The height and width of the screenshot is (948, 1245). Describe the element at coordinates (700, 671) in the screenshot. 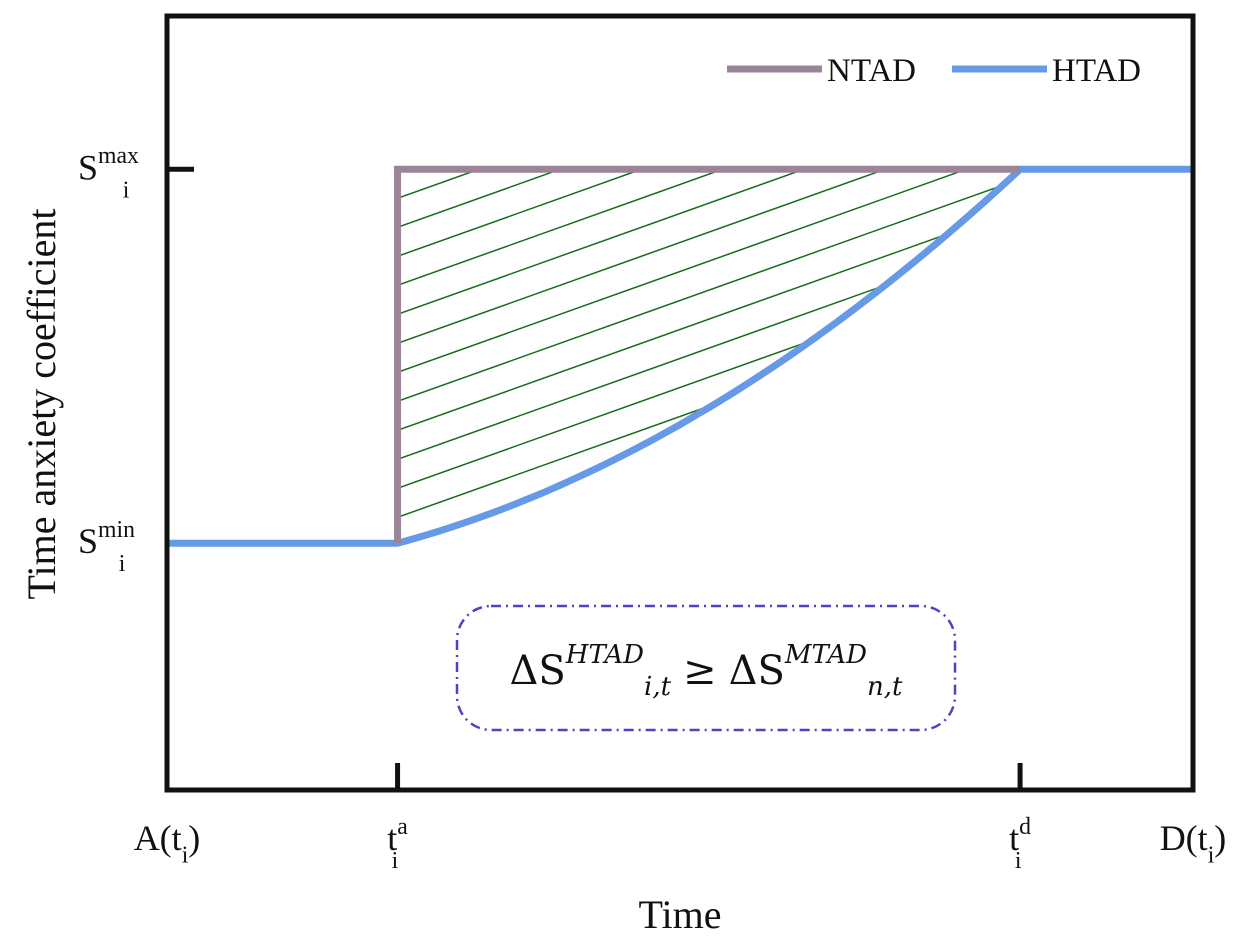

I see `annotation-relation: ≥` at that location.